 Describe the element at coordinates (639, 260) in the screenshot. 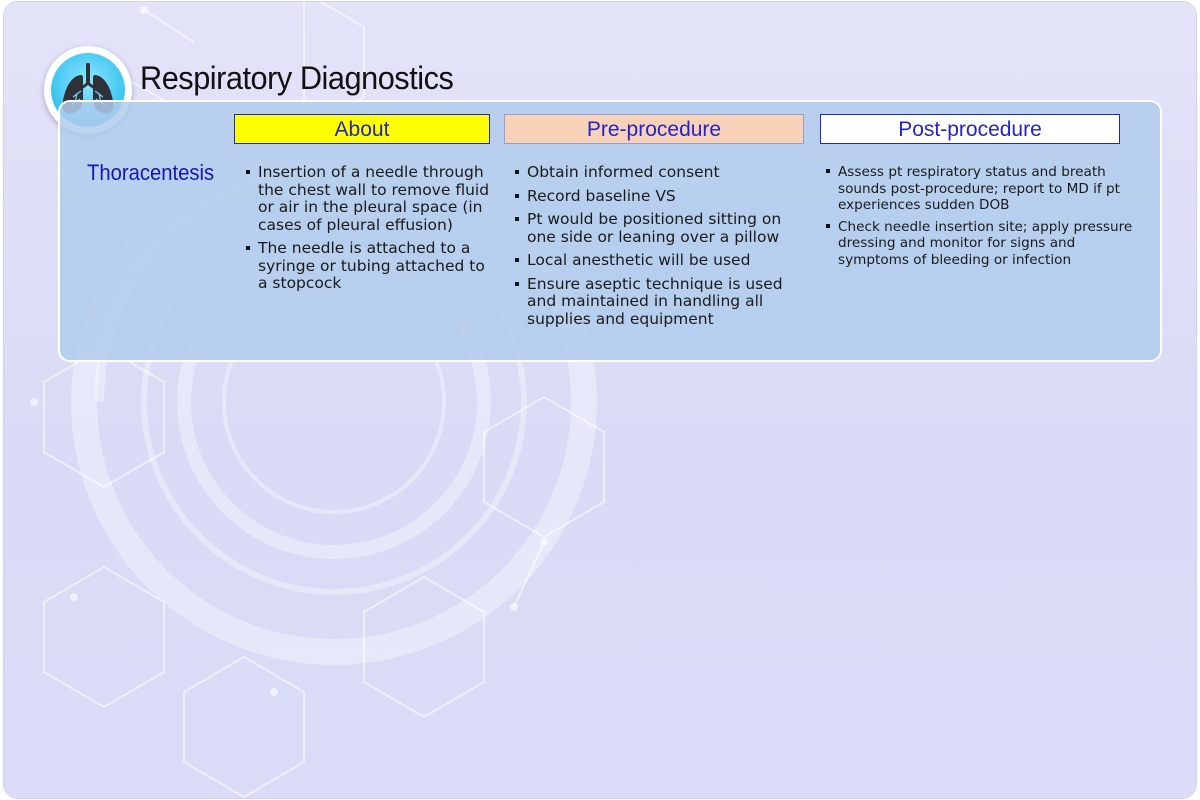

I see `list-item-text: Local anesthetic will be used` at that location.